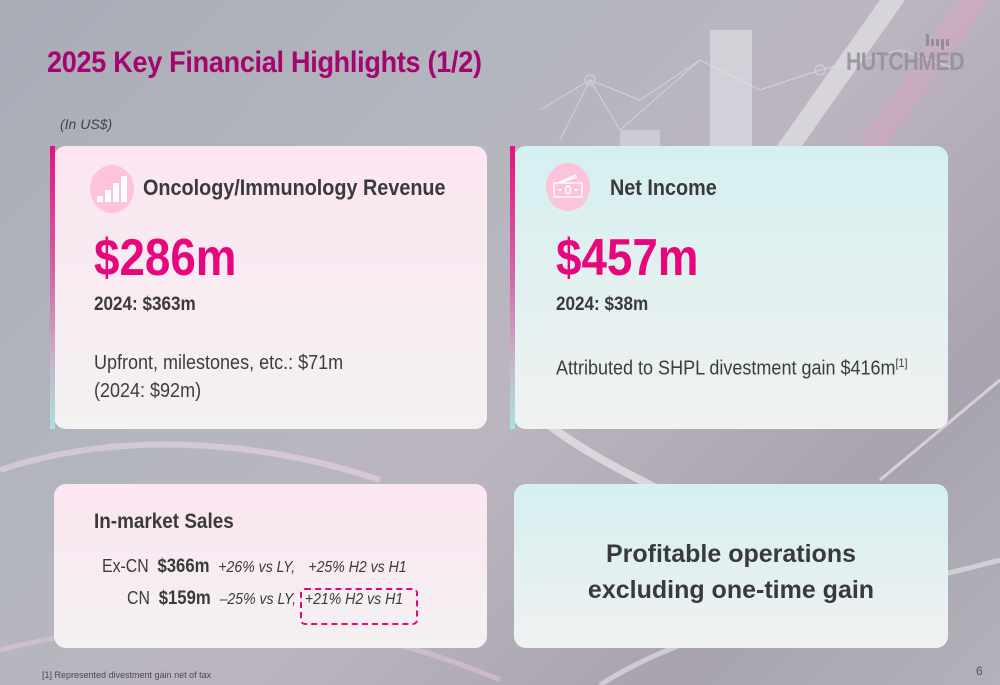  I want to click on highlight-dashed-box, so click(359, 606).